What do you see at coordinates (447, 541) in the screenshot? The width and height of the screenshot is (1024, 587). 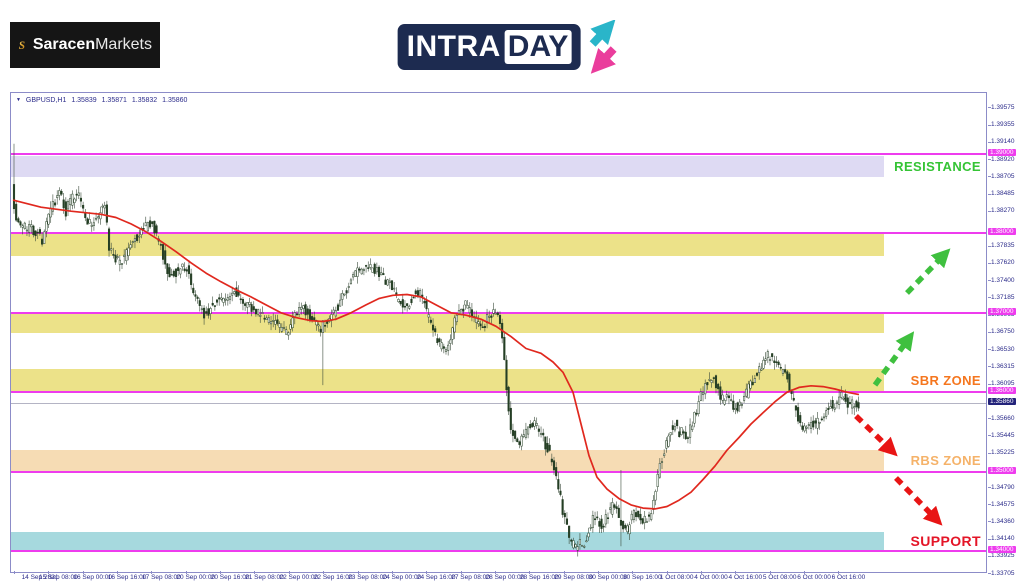 I see `zone-band-support` at bounding box center [447, 541].